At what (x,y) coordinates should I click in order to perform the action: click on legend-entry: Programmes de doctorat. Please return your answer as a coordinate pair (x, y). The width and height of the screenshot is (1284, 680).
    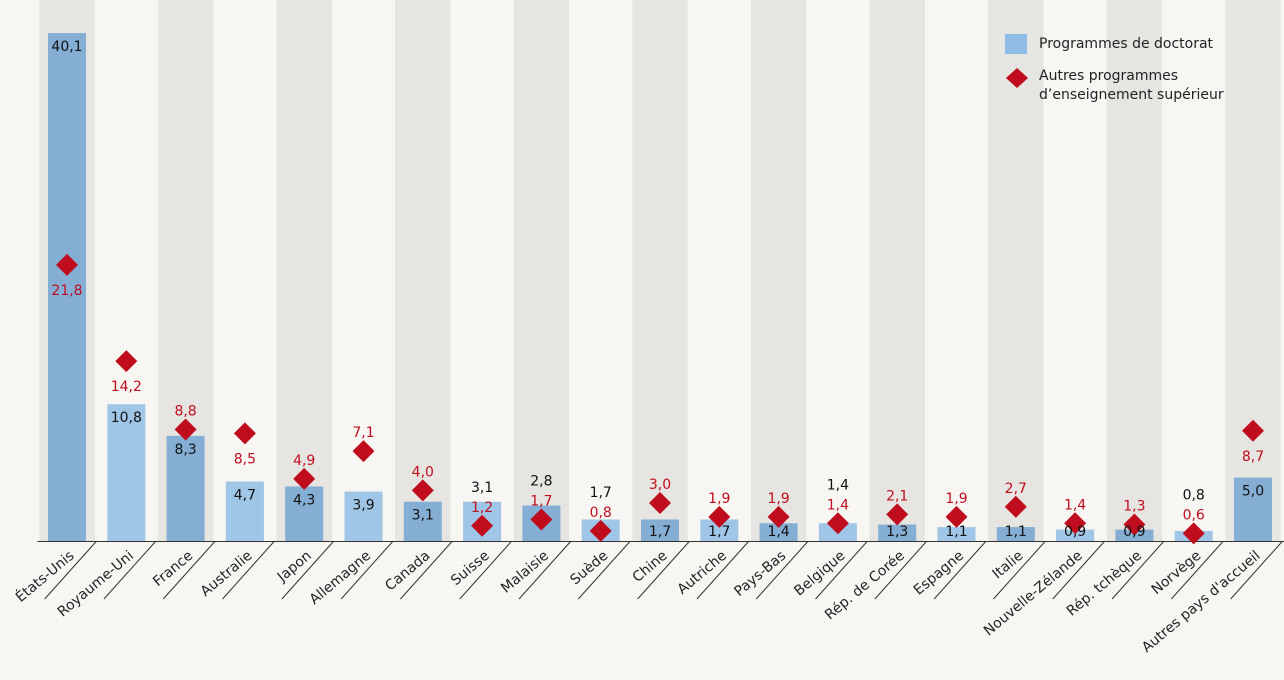
    Looking at the image, I should click on (1109, 44).